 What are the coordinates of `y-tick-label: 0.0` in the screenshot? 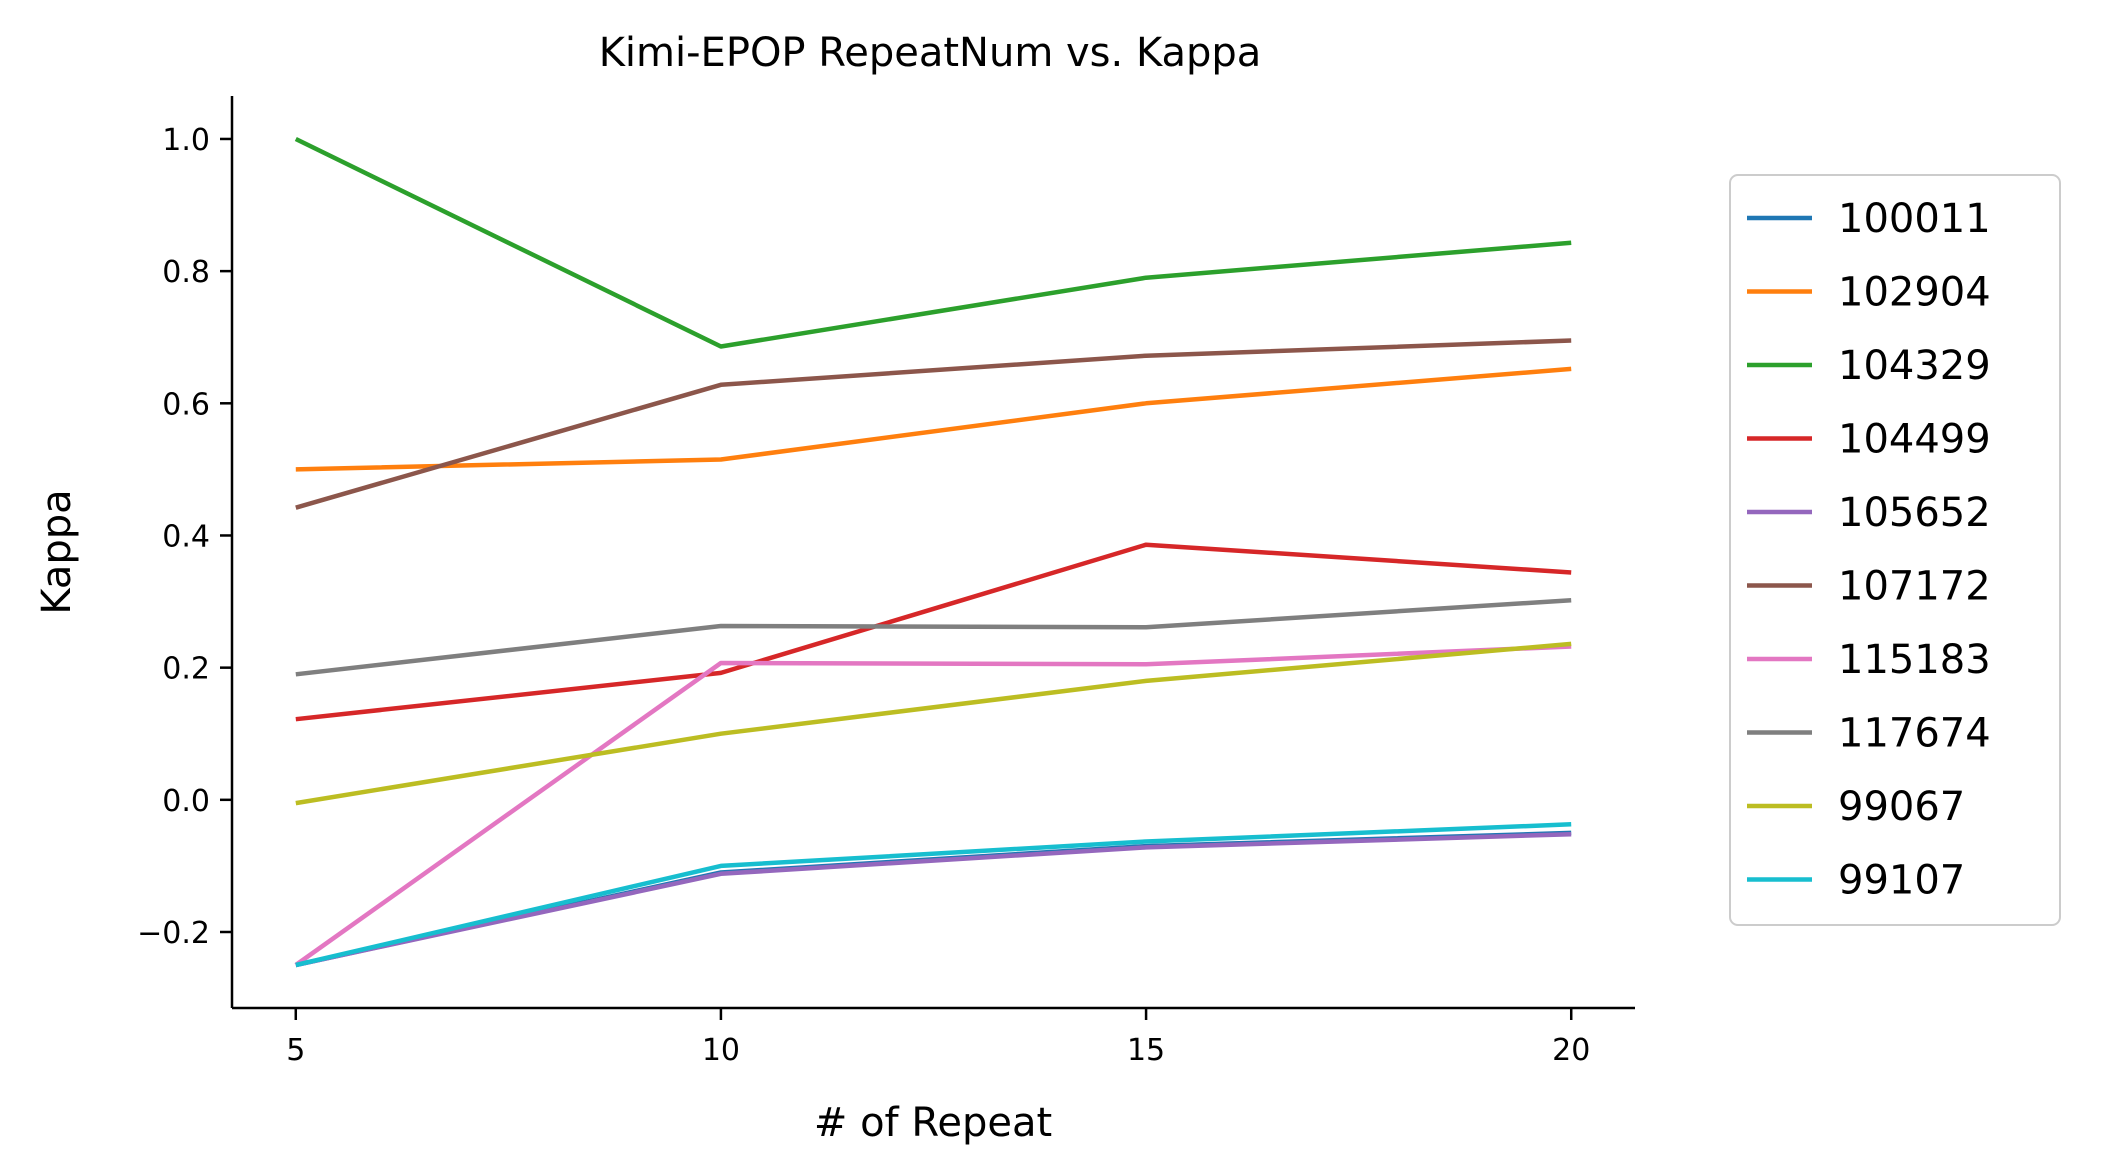 It's located at (186, 801).